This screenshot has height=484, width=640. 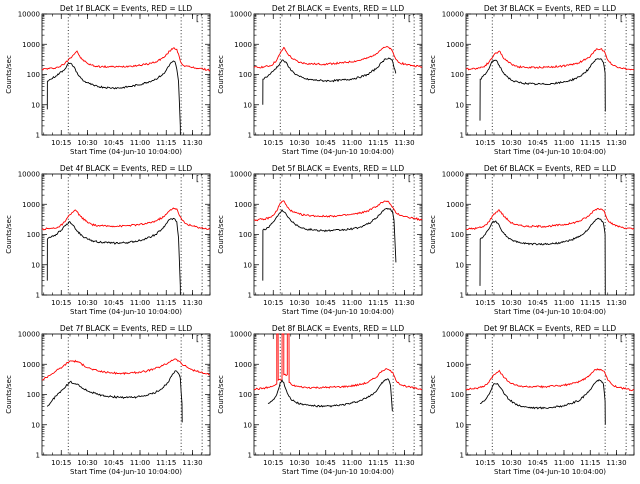 I want to click on chart-title: Det 3f BLACK = Events, RED = LLD, so click(x=550, y=8).